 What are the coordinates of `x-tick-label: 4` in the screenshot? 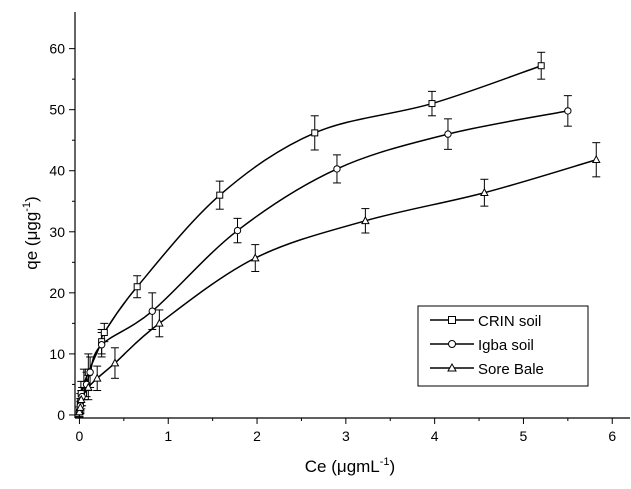 It's located at (435, 436).